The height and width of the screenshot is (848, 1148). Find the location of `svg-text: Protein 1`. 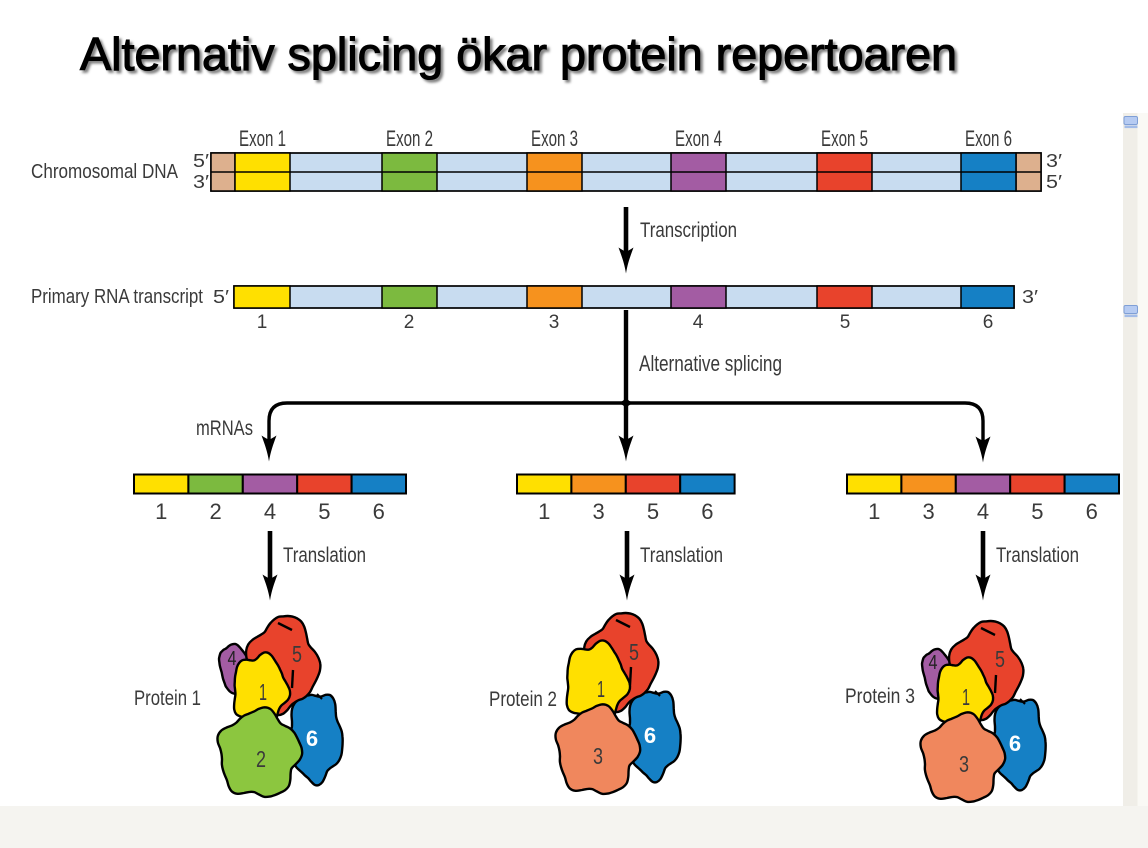

svg-text: Protein 1 is located at coordinates (167, 698).